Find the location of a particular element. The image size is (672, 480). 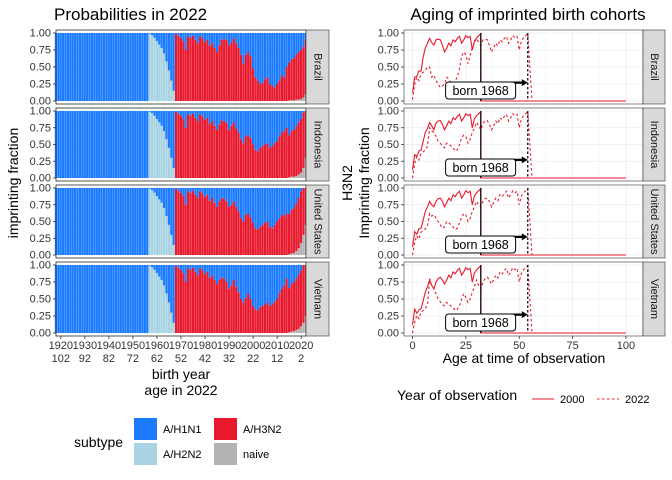

legend-title: subtype is located at coordinates (98, 442).